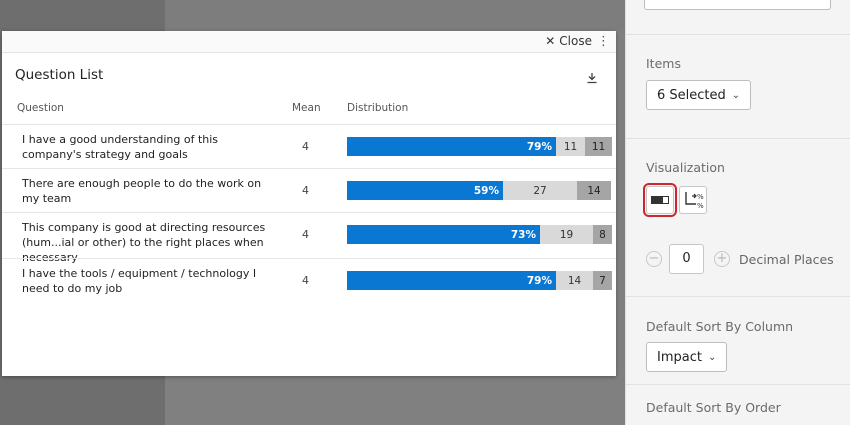 This screenshot has height=425, width=850. Describe the element at coordinates (691, 95) in the screenshot. I see `items-dropdown-value: 6 Selected` at that location.